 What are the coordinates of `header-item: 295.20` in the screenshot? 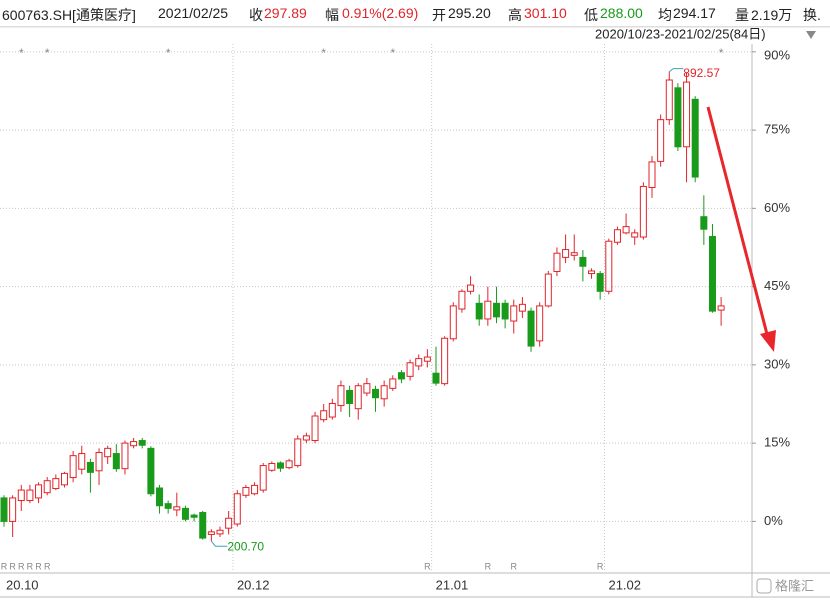 It's located at (469, 13).